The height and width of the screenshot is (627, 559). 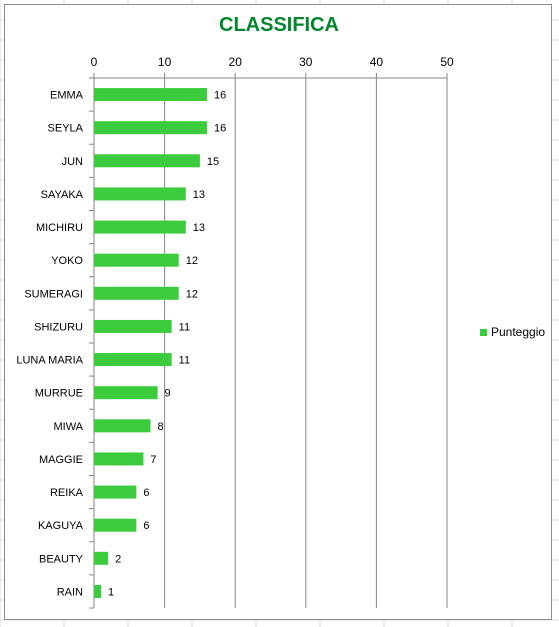 I want to click on data-label: 9, so click(x=168, y=394).